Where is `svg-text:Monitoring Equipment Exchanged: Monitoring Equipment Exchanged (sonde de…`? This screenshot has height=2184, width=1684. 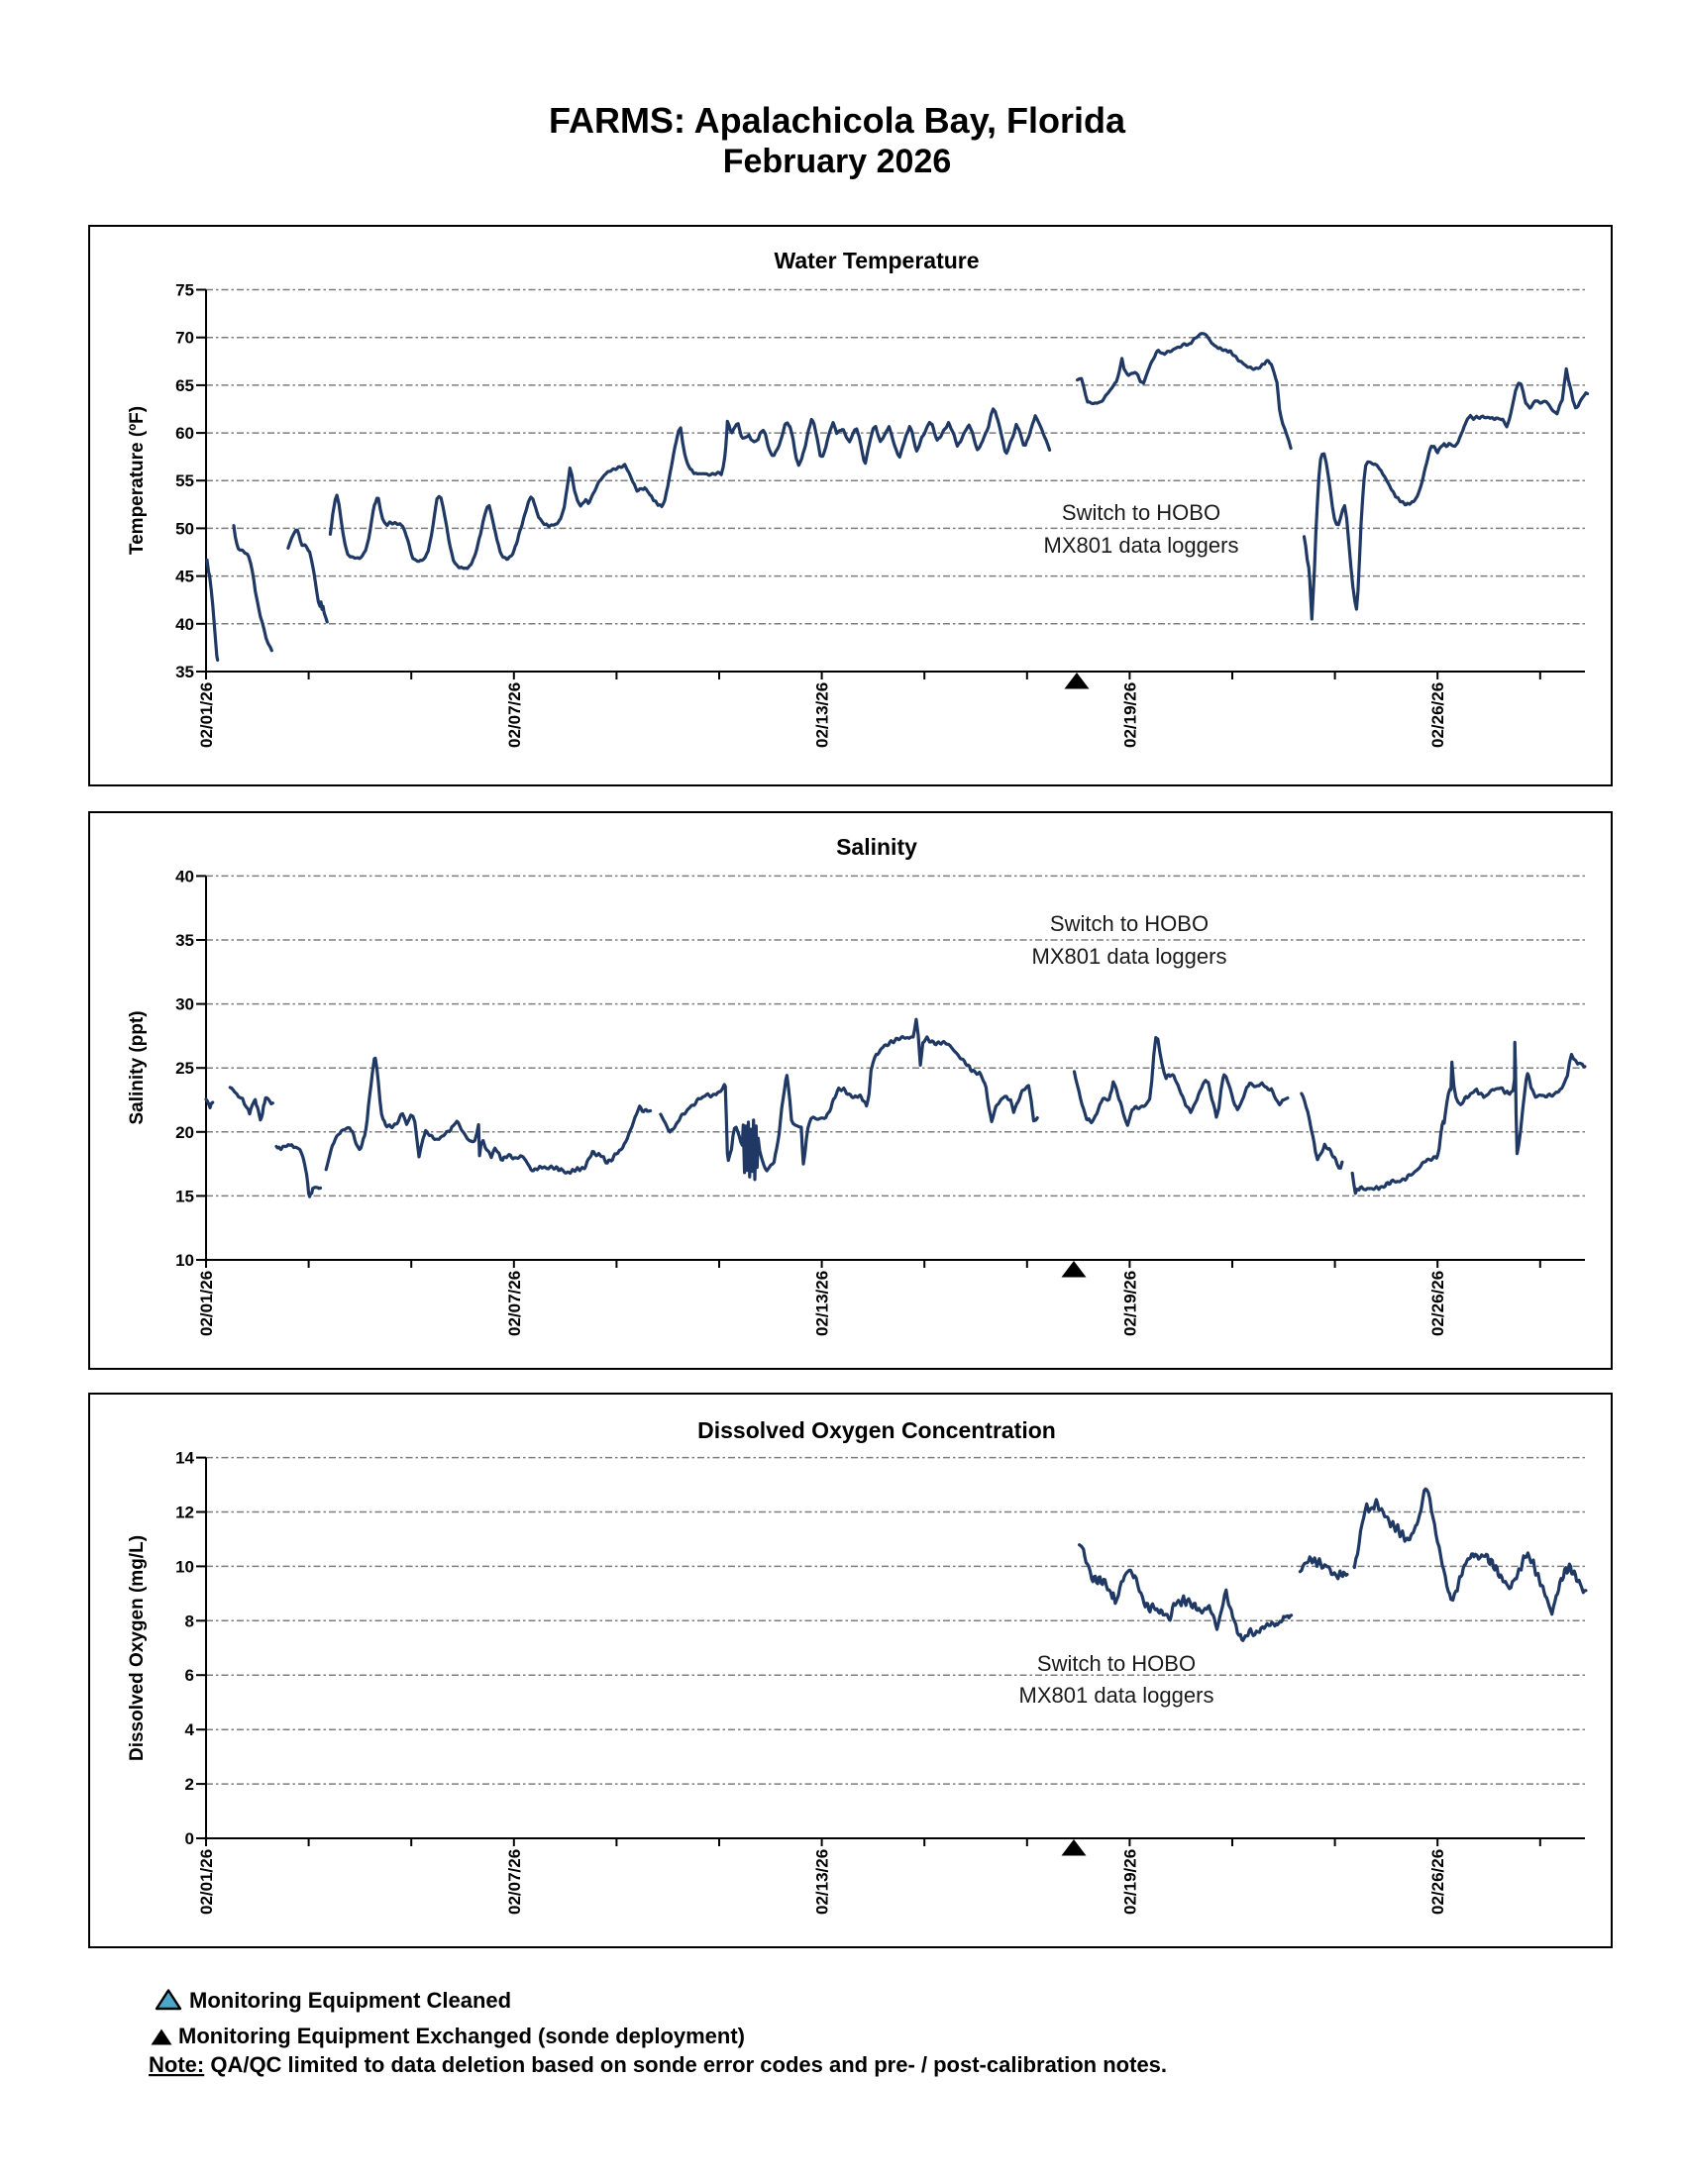 svg-text:Monitoring Equipment Exchanged: Monitoring Equipment Exchanged (sonde de… is located at coordinates (461, 2036).